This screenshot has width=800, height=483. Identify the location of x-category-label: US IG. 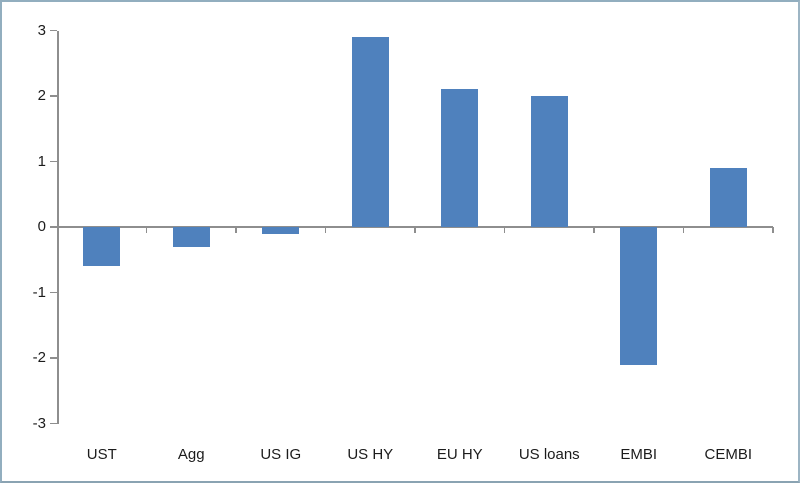
(281, 454).